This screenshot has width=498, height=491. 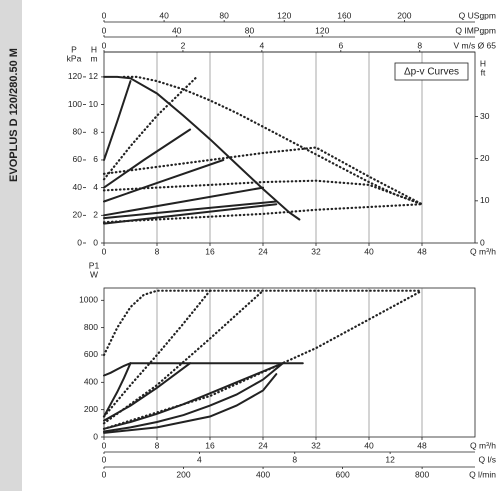 I want to click on y-tick-label: 12, so click(x=94, y=76).